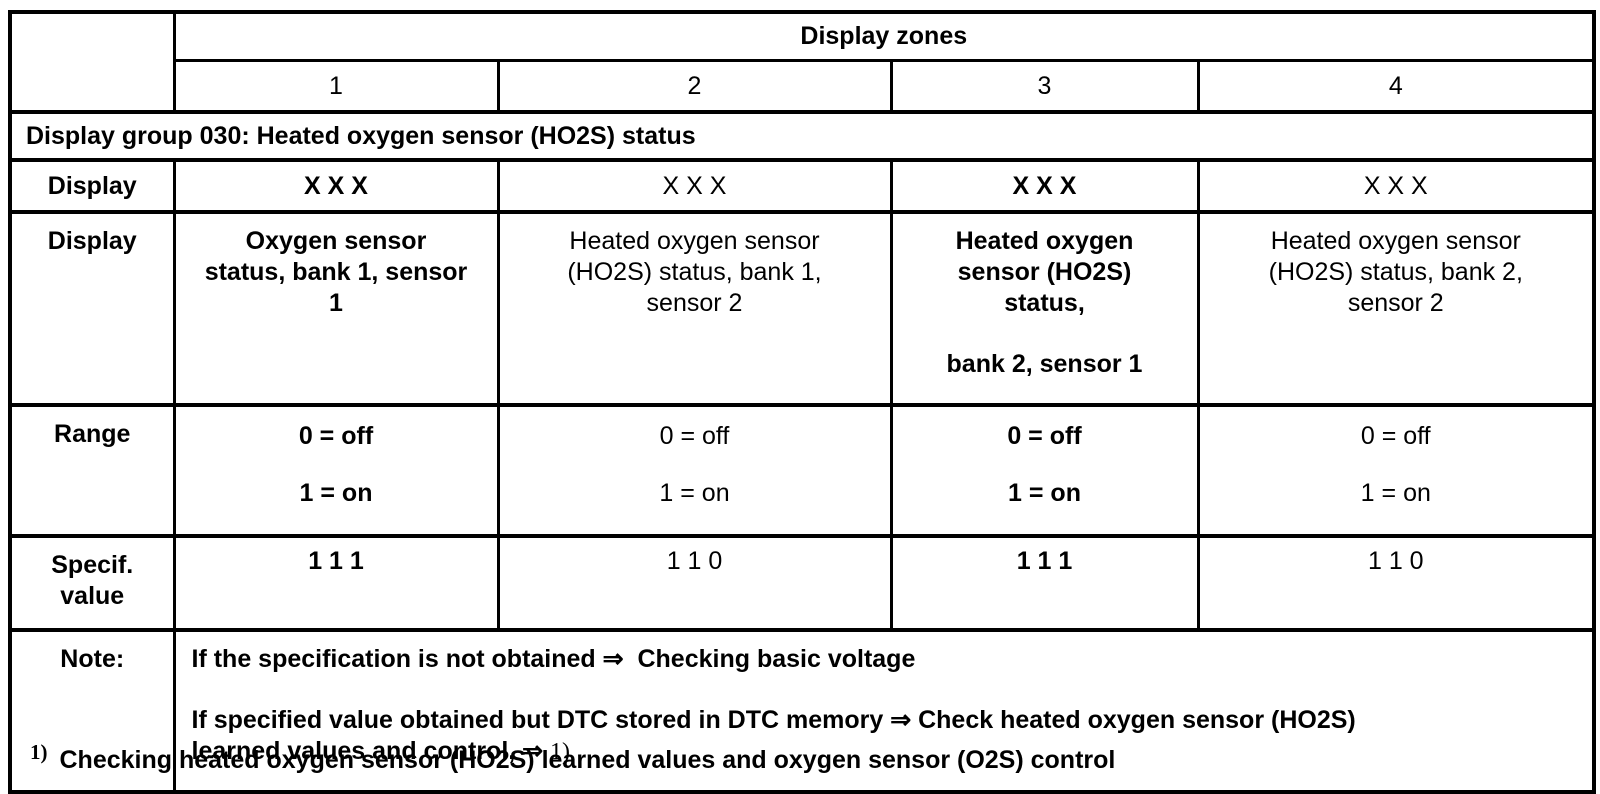 This screenshot has height=794, width=1600. What do you see at coordinates (560, 752) in the screenshot?
I see `note-footnote-ref: 1)` at bounding box center [560, 752].